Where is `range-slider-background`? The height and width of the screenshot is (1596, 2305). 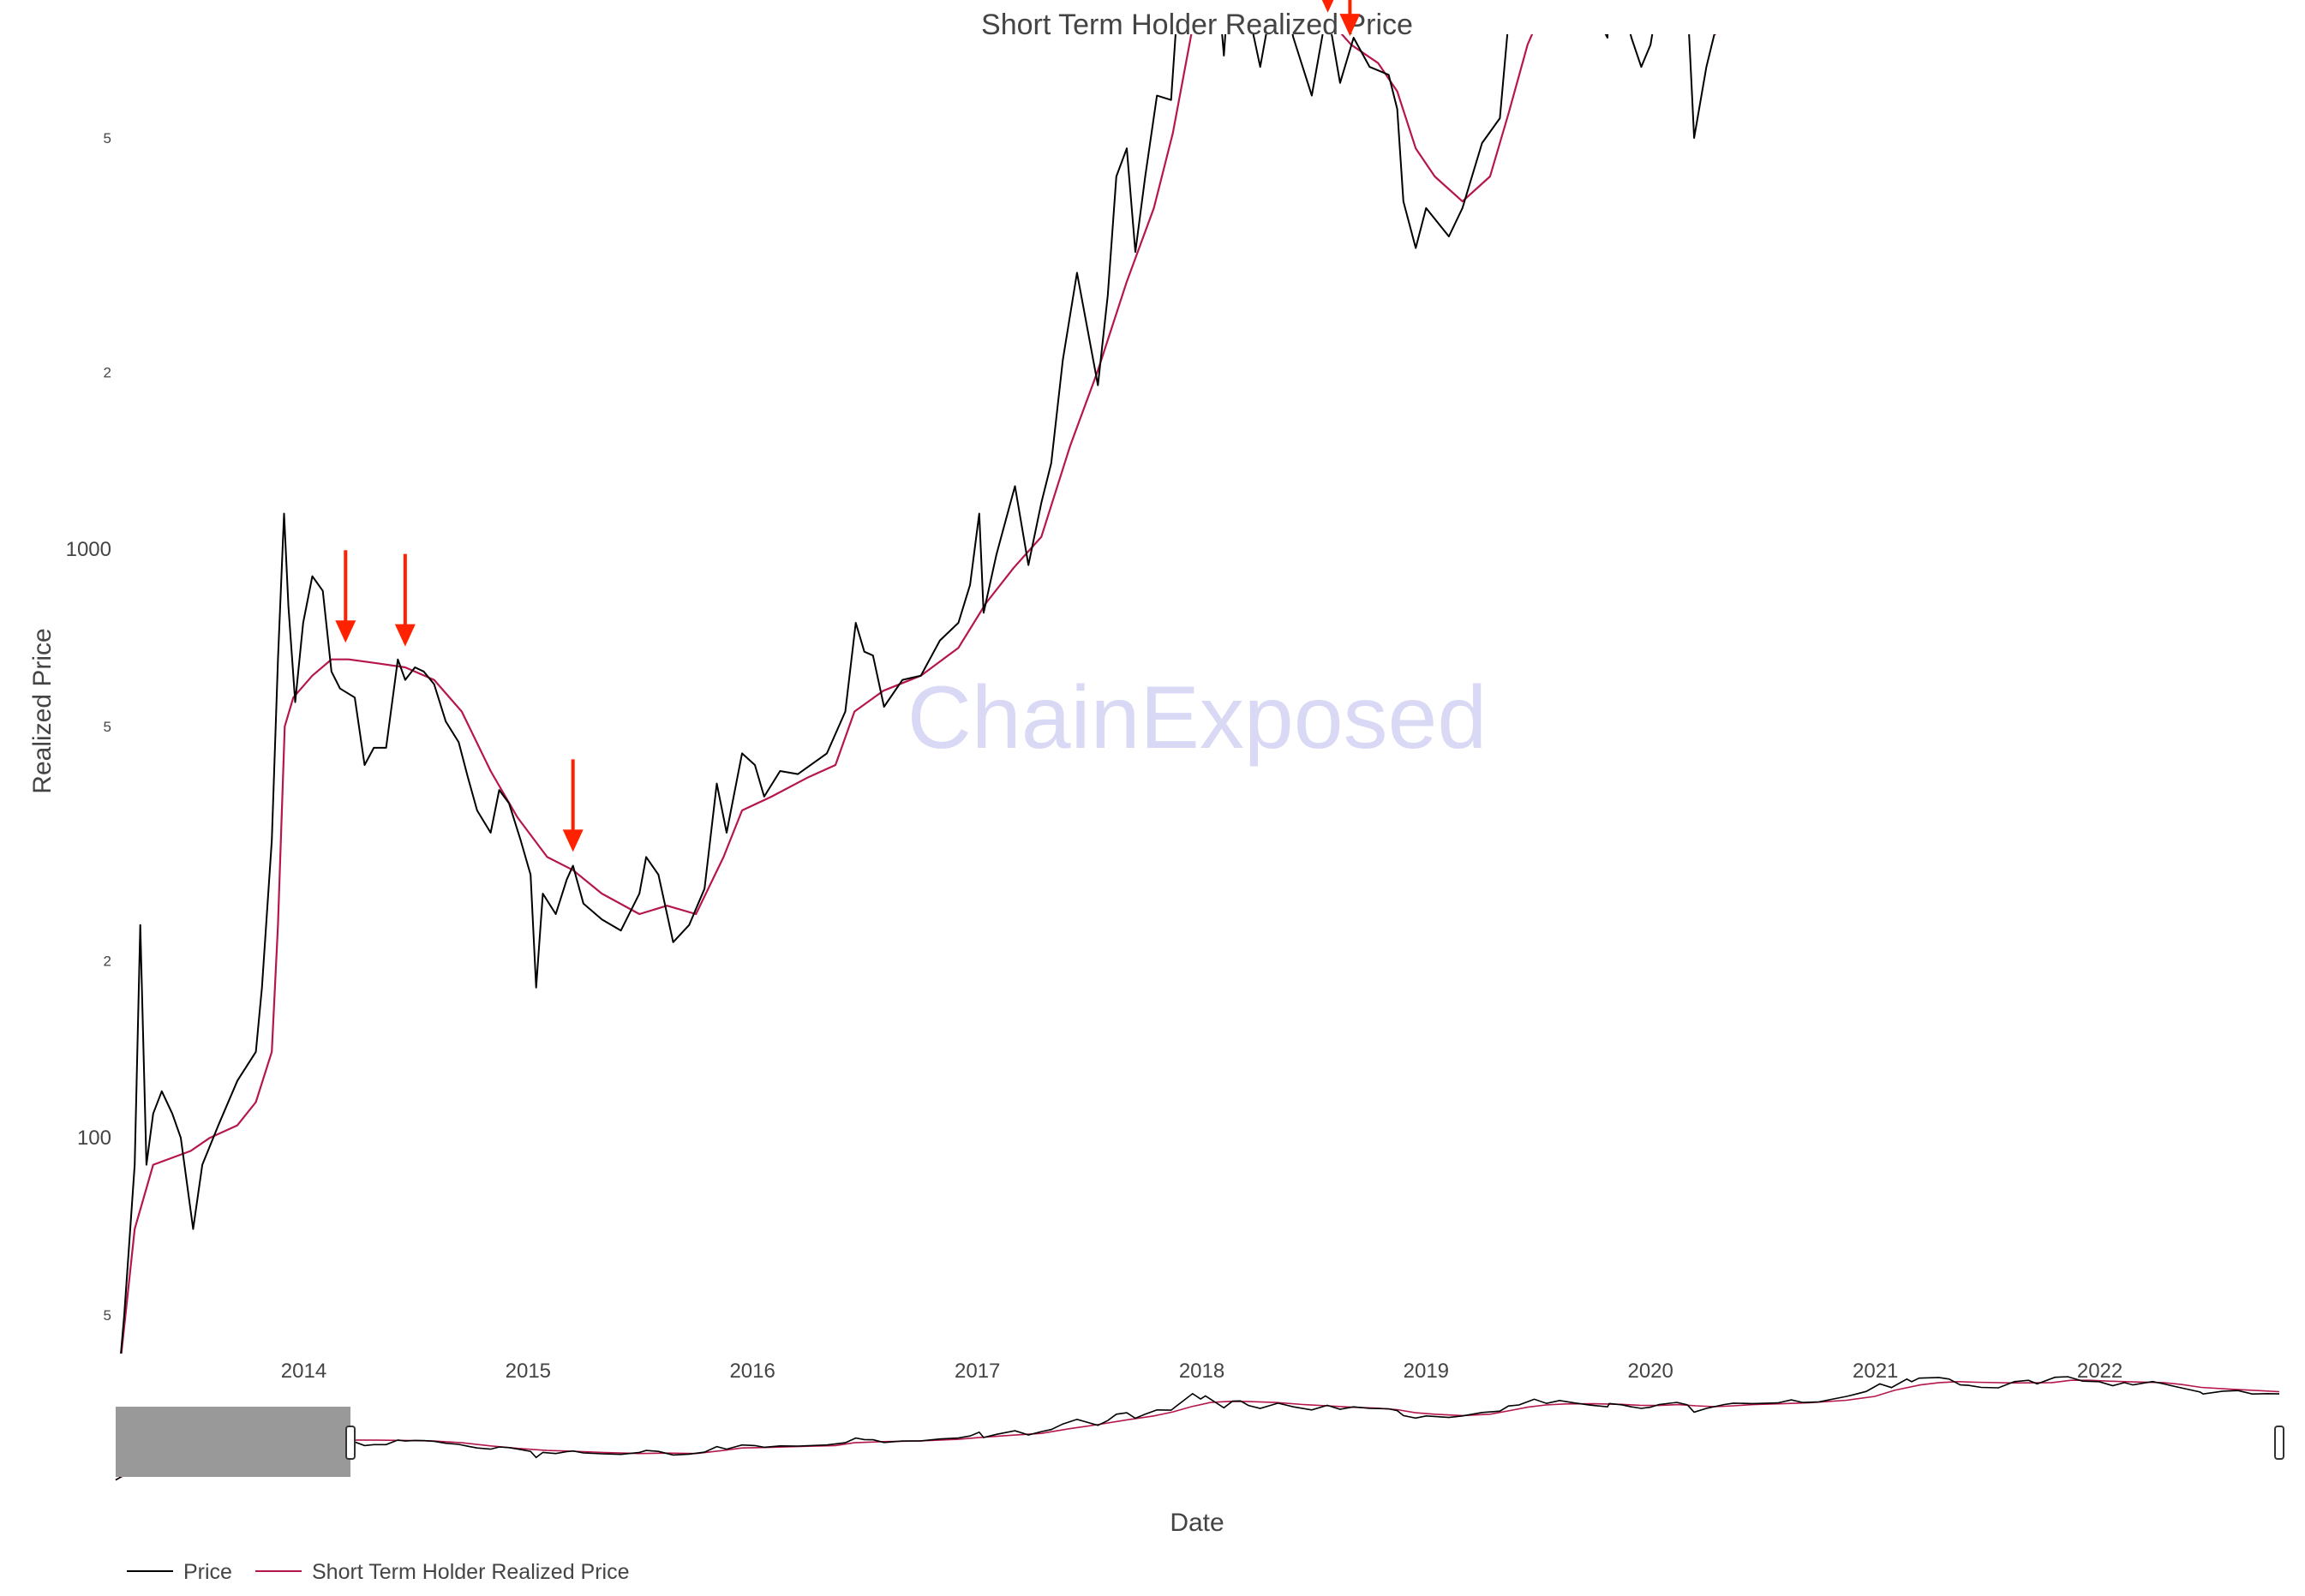
range-slider-background is located at coordinates (1197, 1441).